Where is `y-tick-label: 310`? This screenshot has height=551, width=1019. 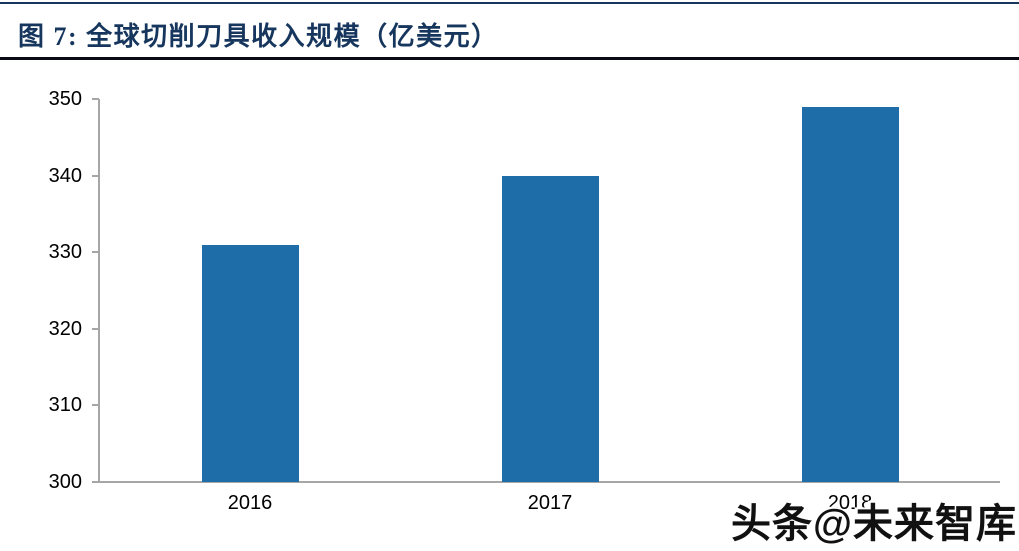
y-tick-label: 310 is located at coordinates (65, 405).